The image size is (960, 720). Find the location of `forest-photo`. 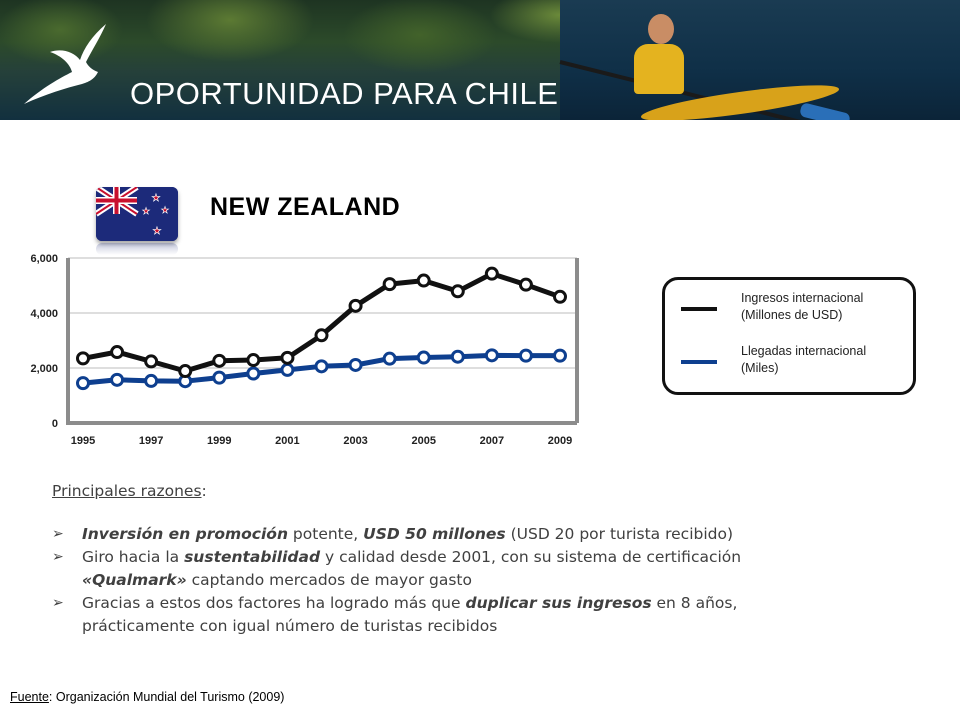

forest-photo is located at coordinates (310, 60).